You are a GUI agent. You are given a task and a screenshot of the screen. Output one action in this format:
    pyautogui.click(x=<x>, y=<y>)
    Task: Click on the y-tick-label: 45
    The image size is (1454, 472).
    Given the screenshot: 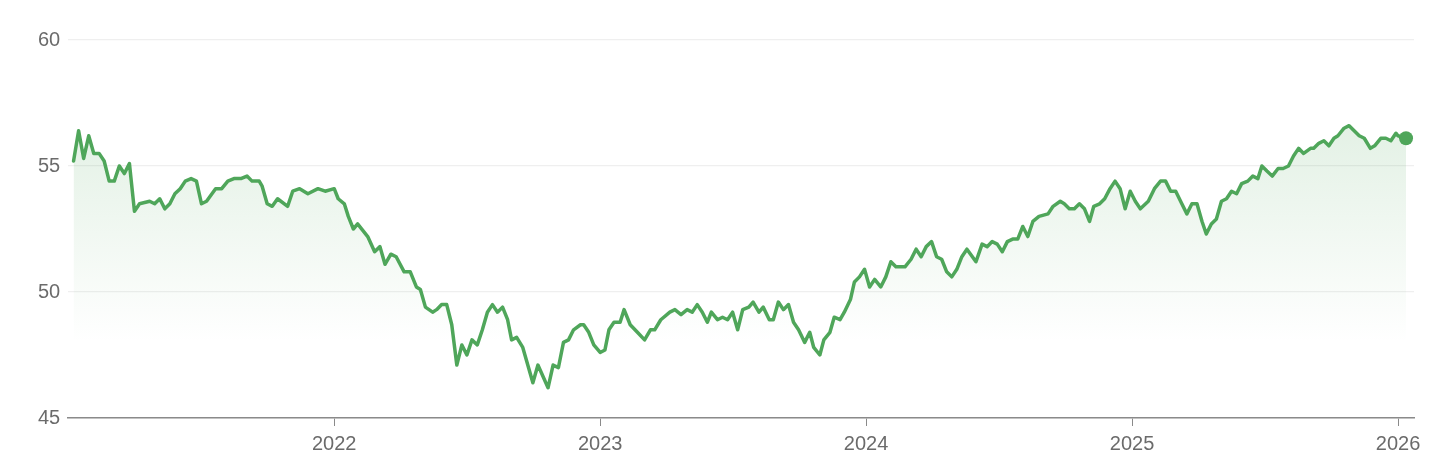 What is the action you would take?
    pyautogui.click(x=49, y=416)
    